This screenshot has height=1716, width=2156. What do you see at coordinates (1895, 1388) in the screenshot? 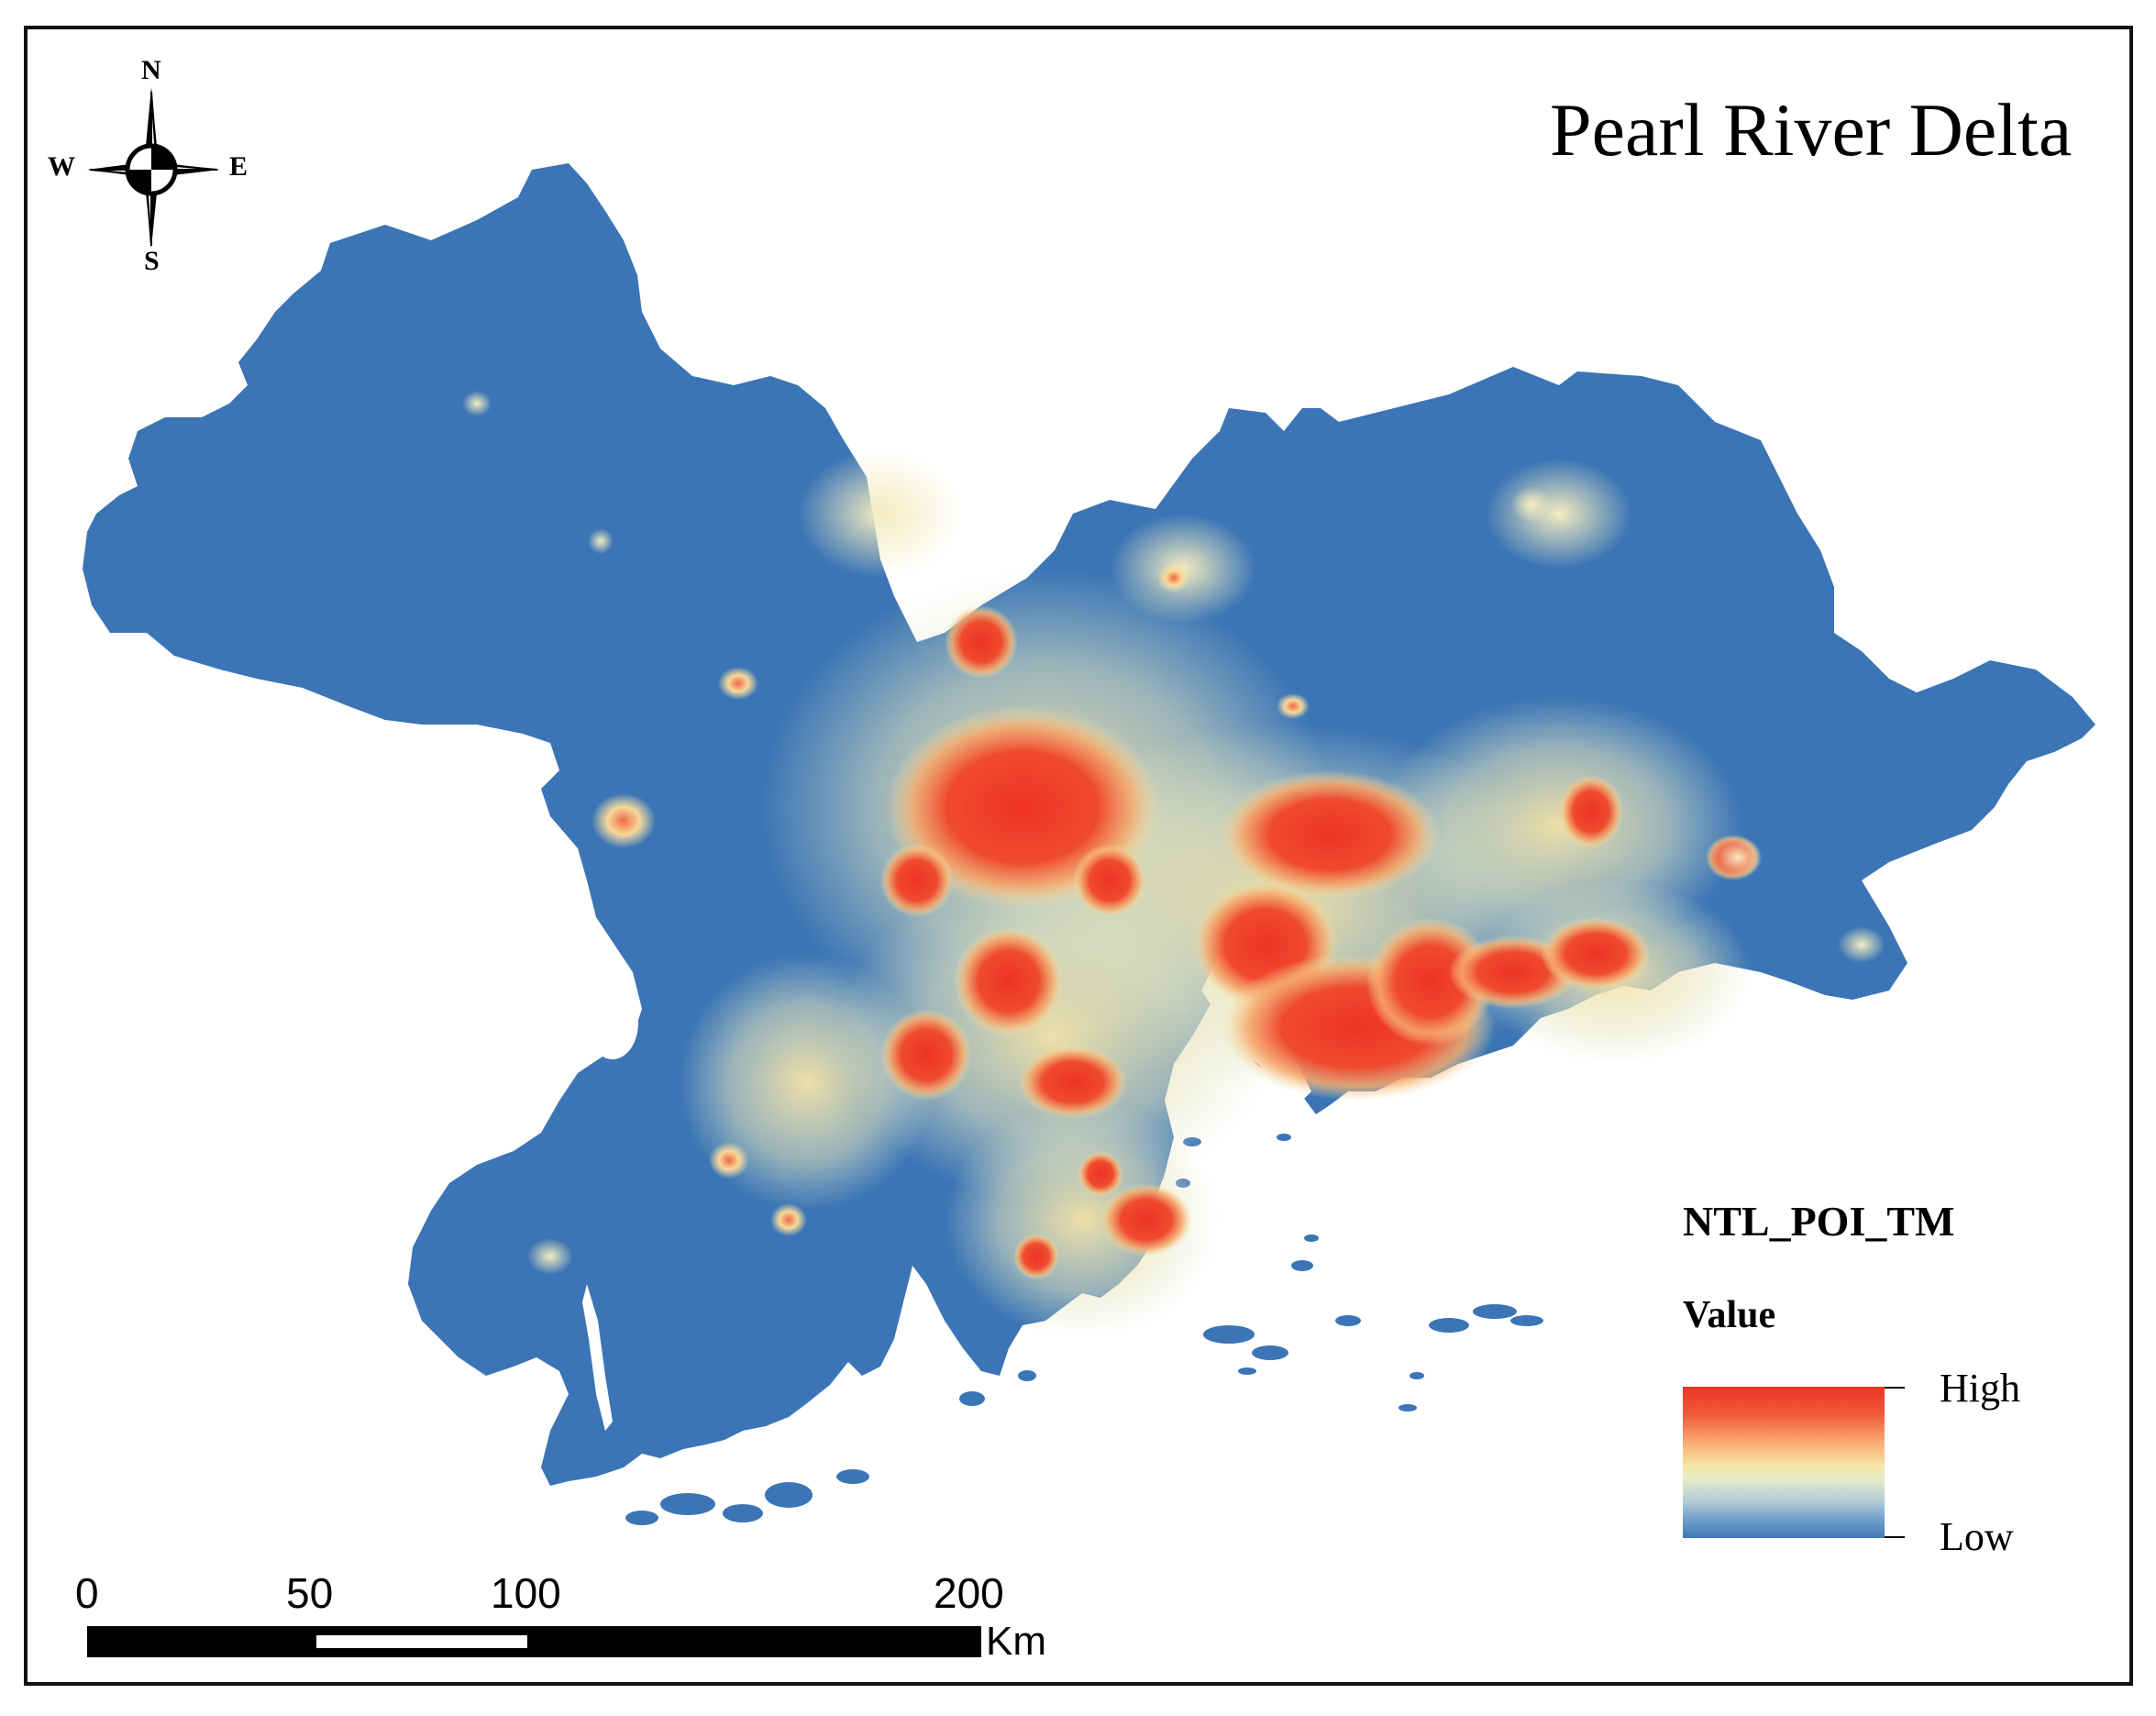
I see `legend-tick-high` at bounding box center [1895, 1388].